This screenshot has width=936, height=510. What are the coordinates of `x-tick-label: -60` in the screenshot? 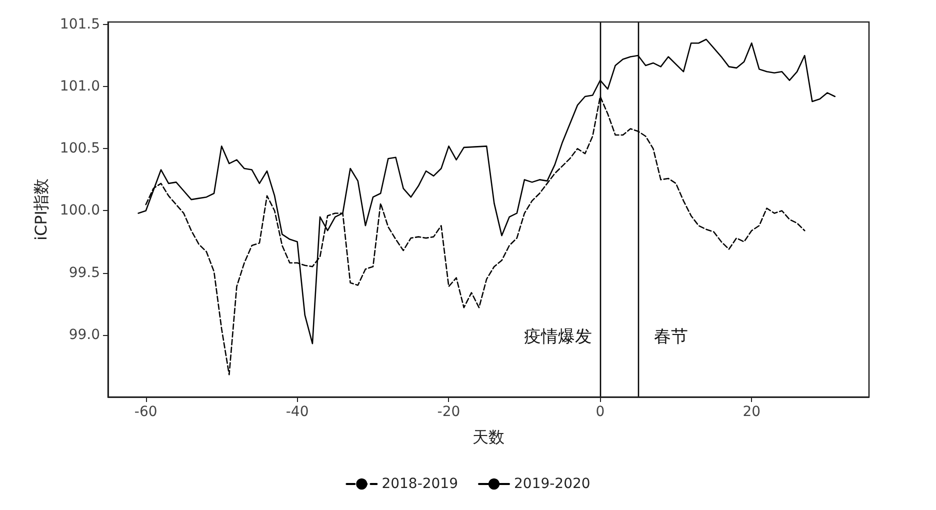 It's located at (146, 412).